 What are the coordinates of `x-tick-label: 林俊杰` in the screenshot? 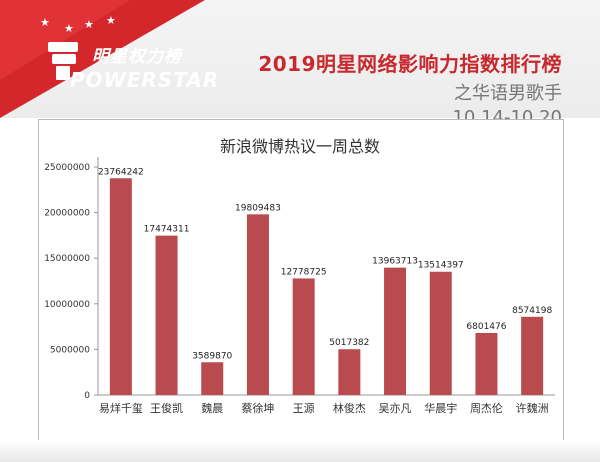 It's located at (349, 408).